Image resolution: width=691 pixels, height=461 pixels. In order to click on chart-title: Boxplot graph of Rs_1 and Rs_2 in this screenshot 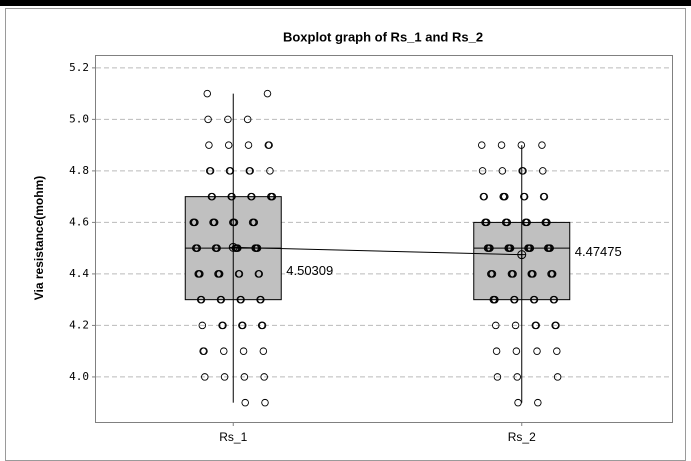, I will do `click(383, 36)`.